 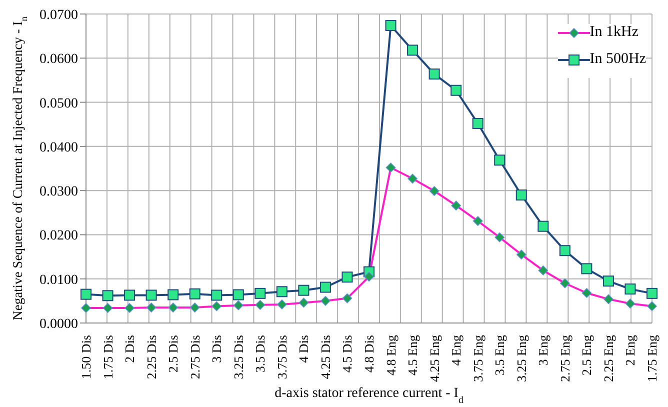 What do you see at coordinates (434, 358) in the screenshot?
I see `x-tick-label: 4.25 Eng` at bounding box center [434, 358].